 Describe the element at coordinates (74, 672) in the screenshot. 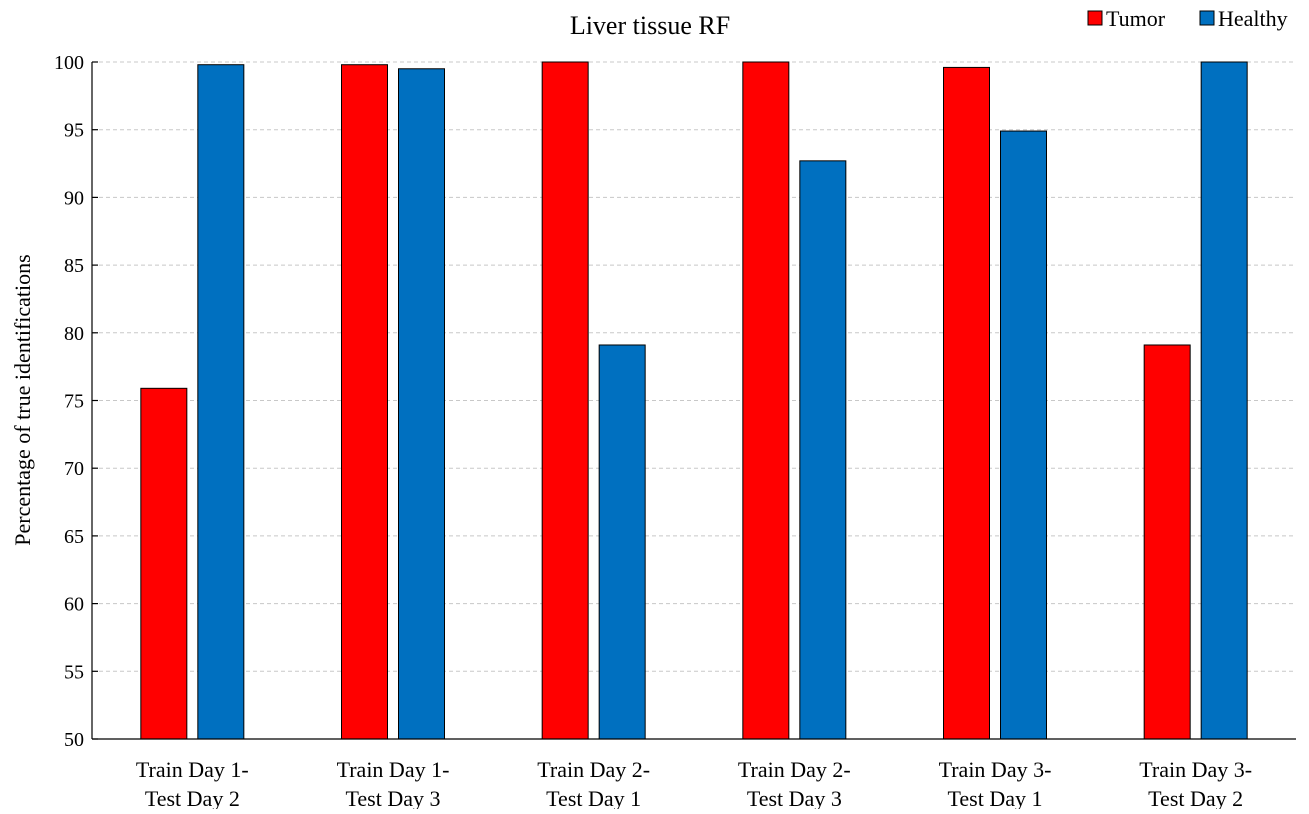

I see `y-tick-label: 55` at that location.